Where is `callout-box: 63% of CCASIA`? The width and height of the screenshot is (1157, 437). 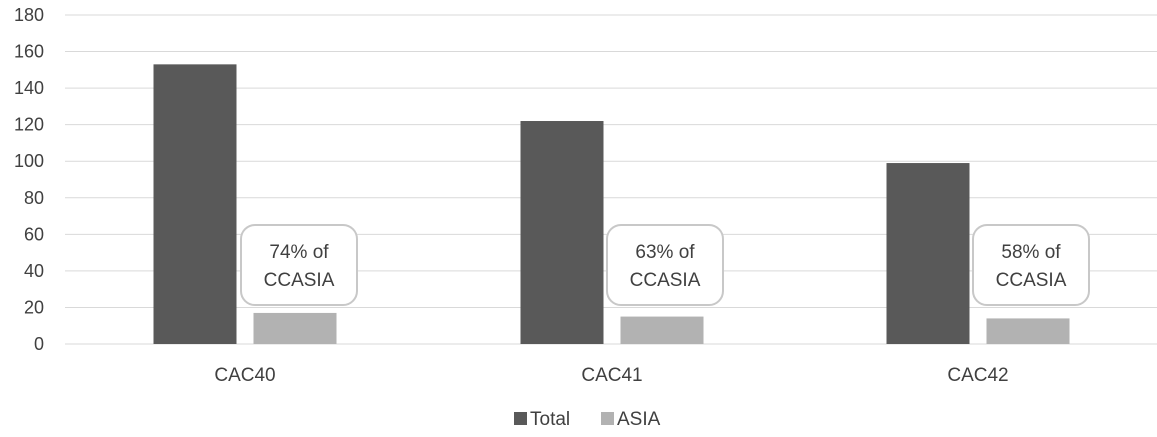 callout-box: 63% of CCASIA is located at coordinates (665, 265).